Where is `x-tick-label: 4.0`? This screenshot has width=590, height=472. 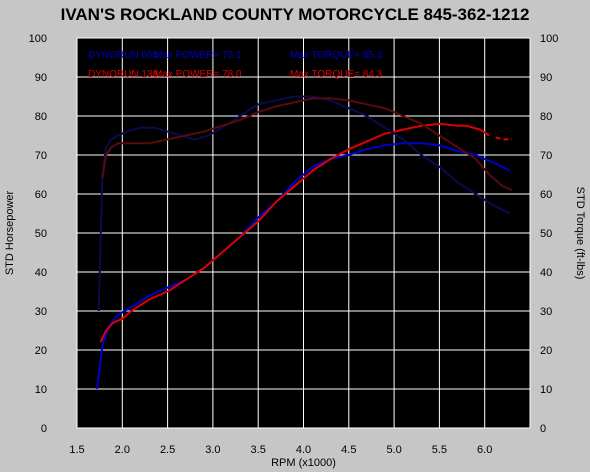
x-tick-label: 4.0 is located at coordinates (303, 450).